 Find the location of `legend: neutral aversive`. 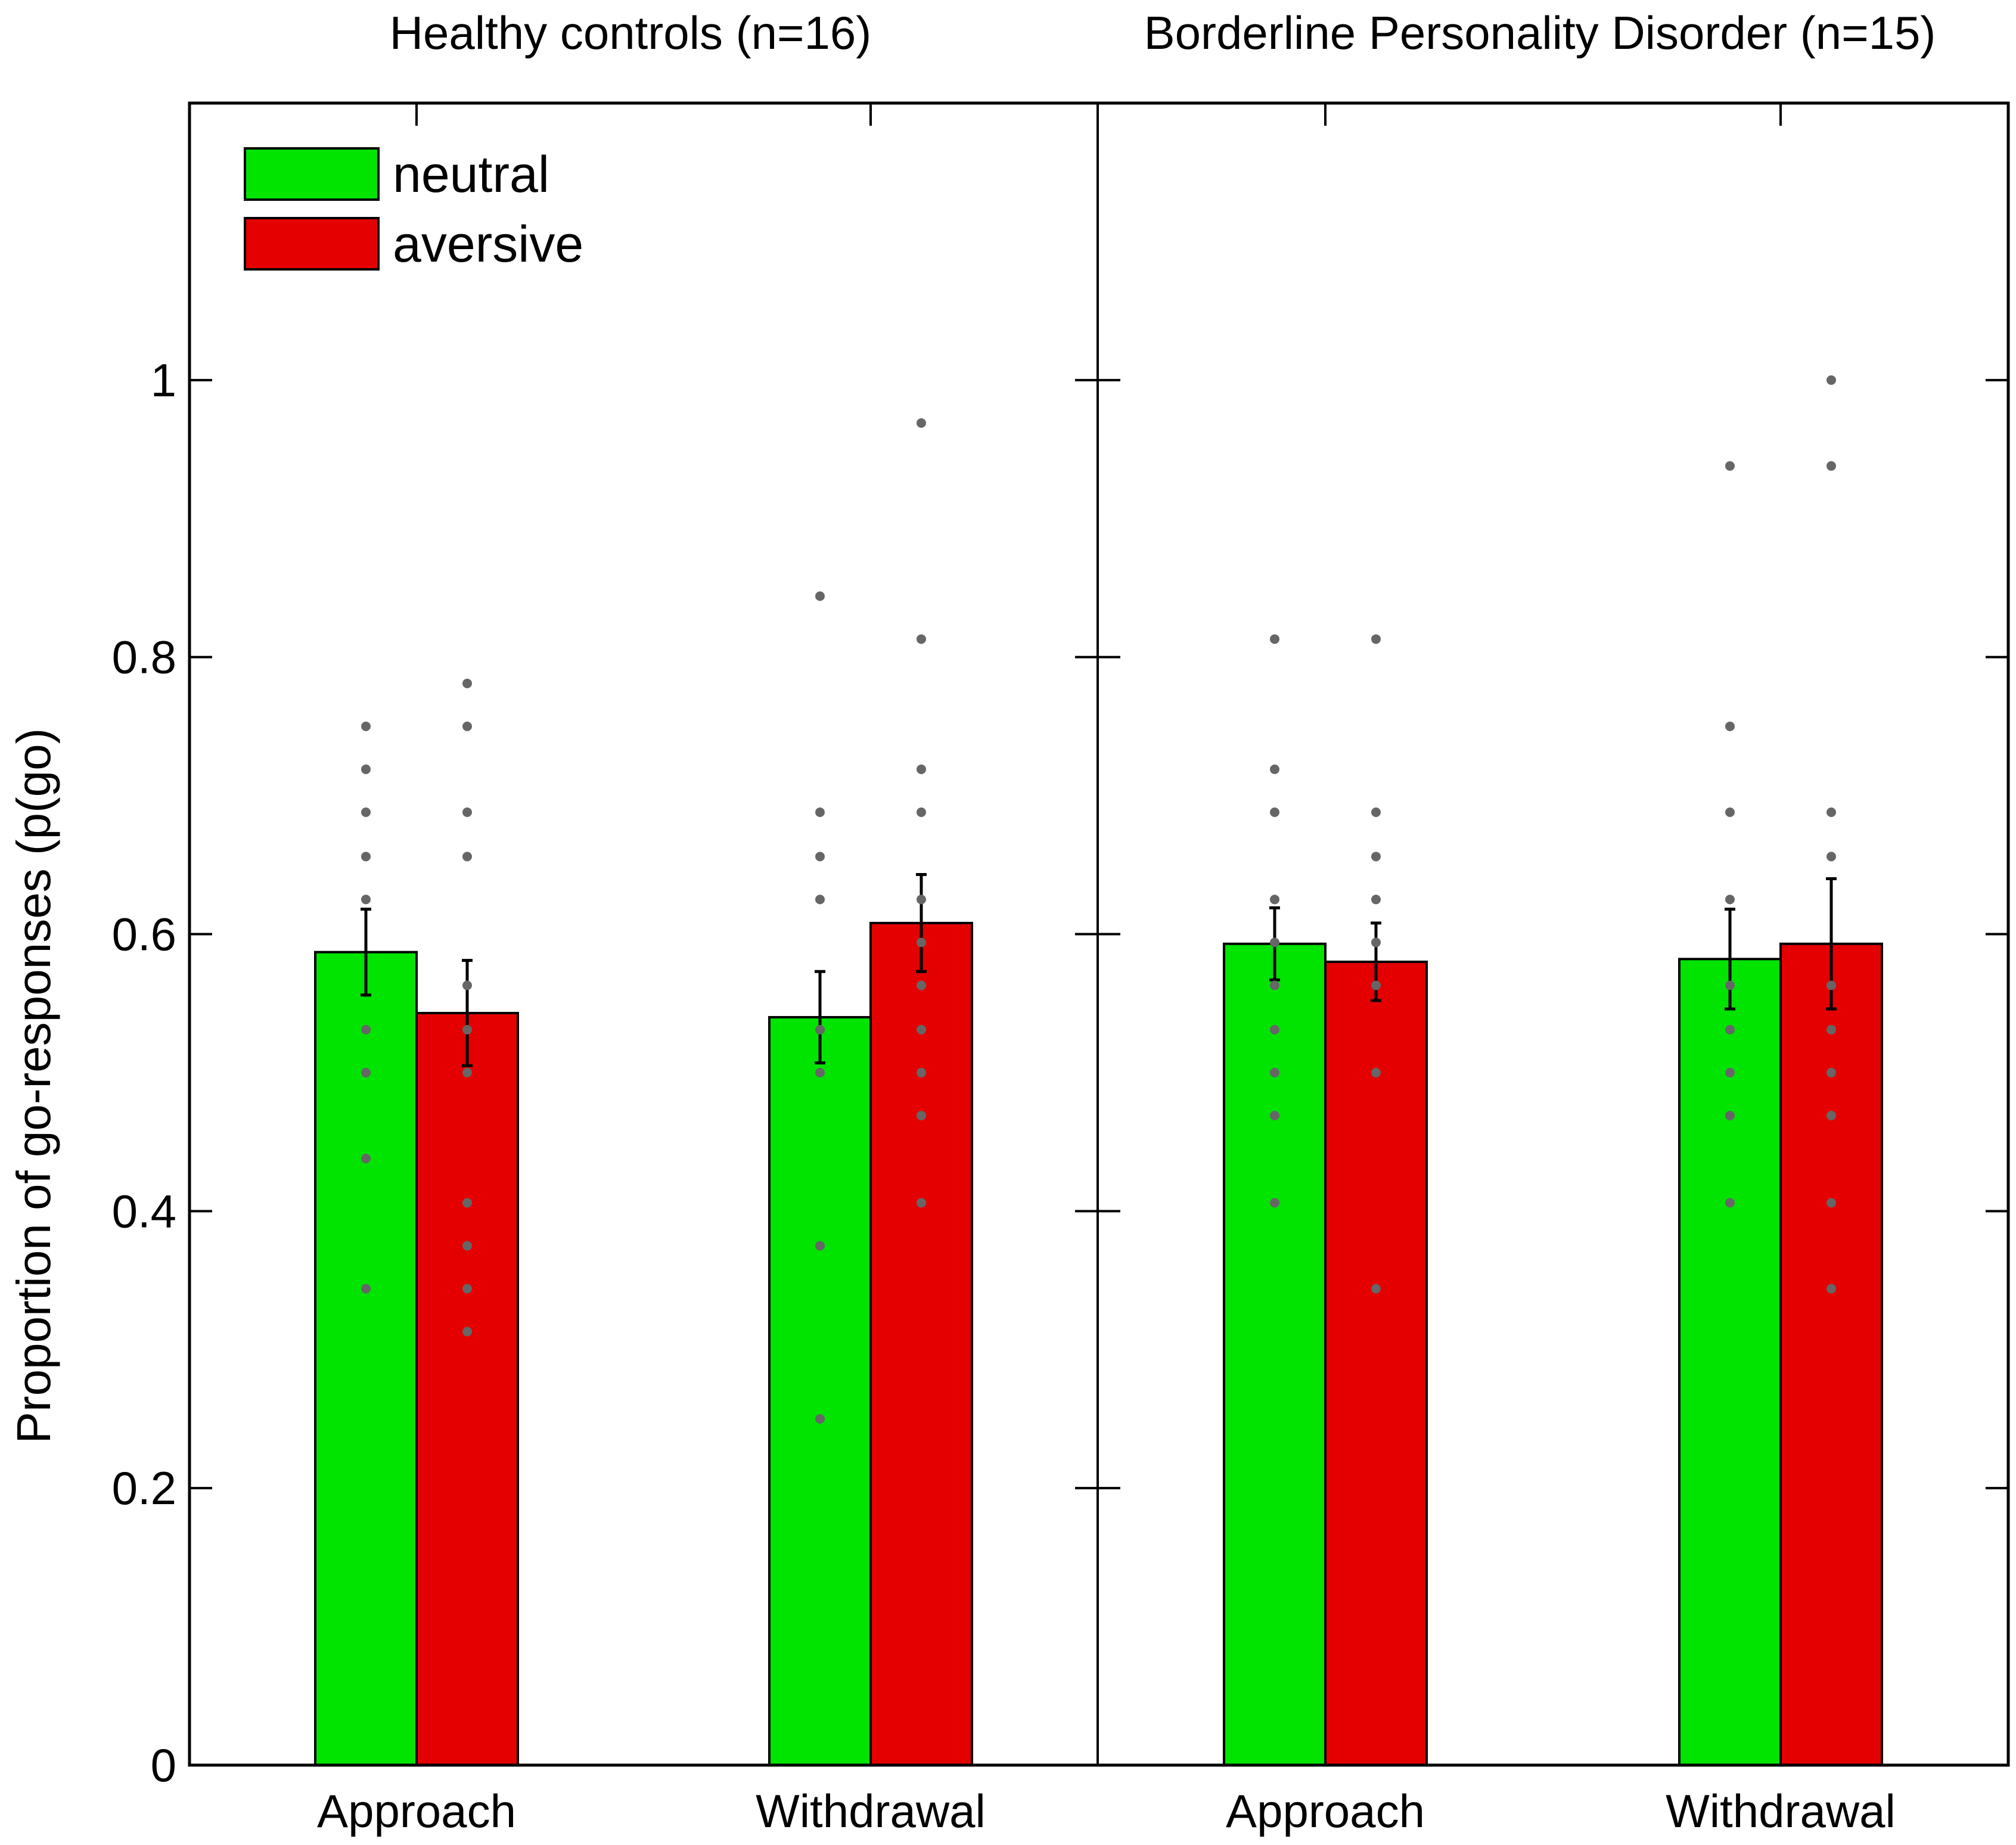

legend: neutral aversive is located at coordinates (413, 209).